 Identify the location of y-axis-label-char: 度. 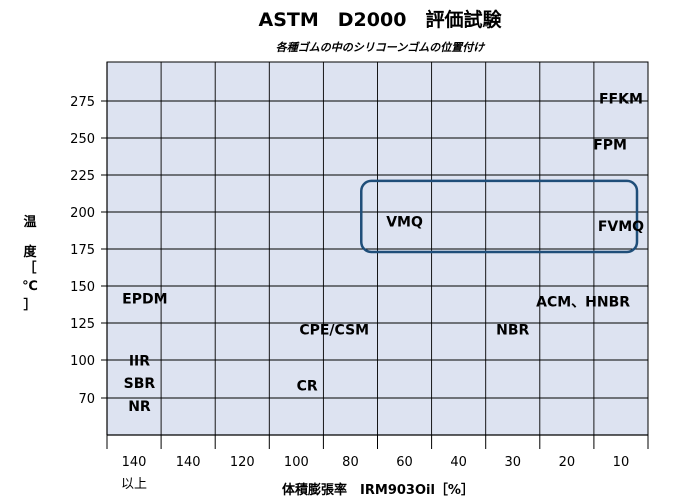
(30, 252).